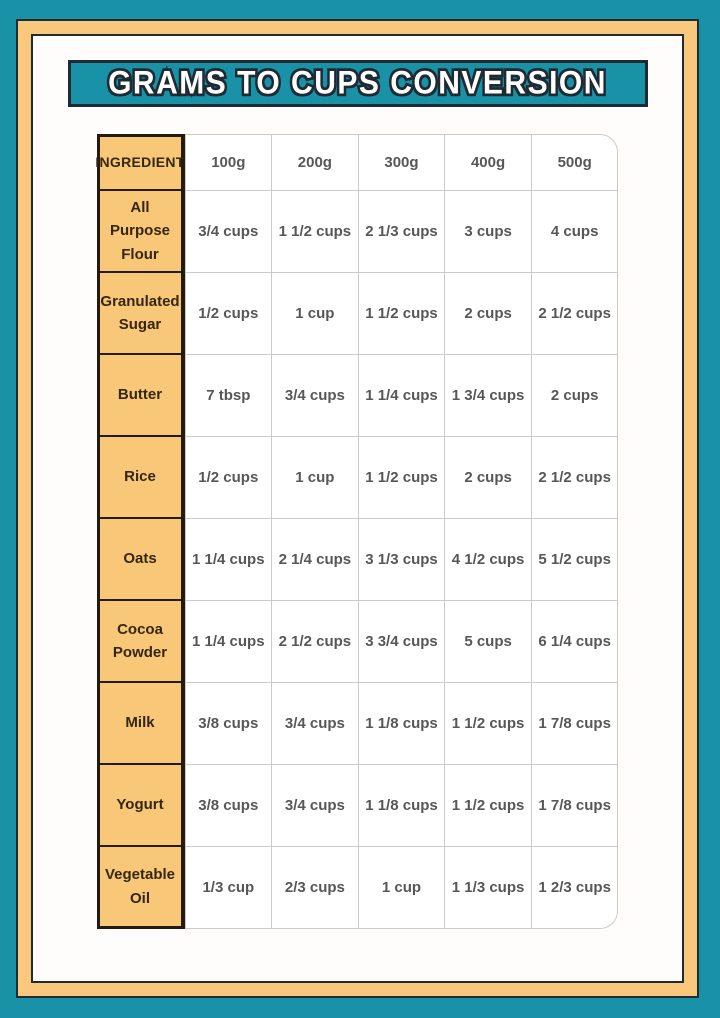 The width and height of the screenshot is (720, 1018). I want to click on value-cell: 1 1/3 cups, so click(488, 888).